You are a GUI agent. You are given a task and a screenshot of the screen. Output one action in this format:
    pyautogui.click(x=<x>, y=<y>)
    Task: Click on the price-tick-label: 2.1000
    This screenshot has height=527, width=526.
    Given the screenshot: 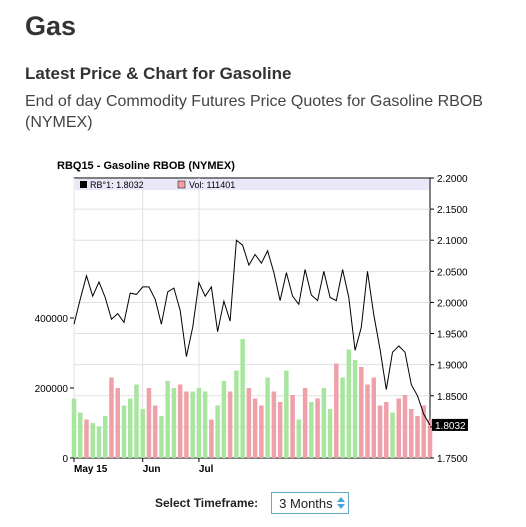 What is the action you would take?
    pyautogui.click(x=452, y=241)
    